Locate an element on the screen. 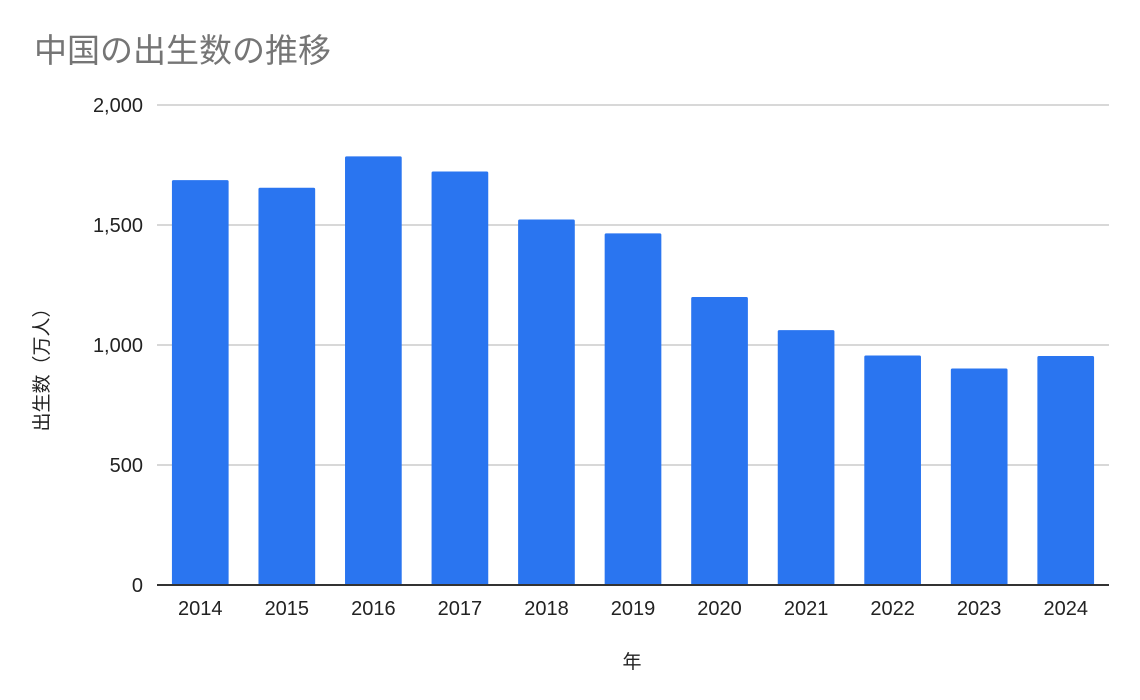 The height and width of the screenshot is (700, 1140). y-tick-label: 0 is located at coordinates (137, 586).